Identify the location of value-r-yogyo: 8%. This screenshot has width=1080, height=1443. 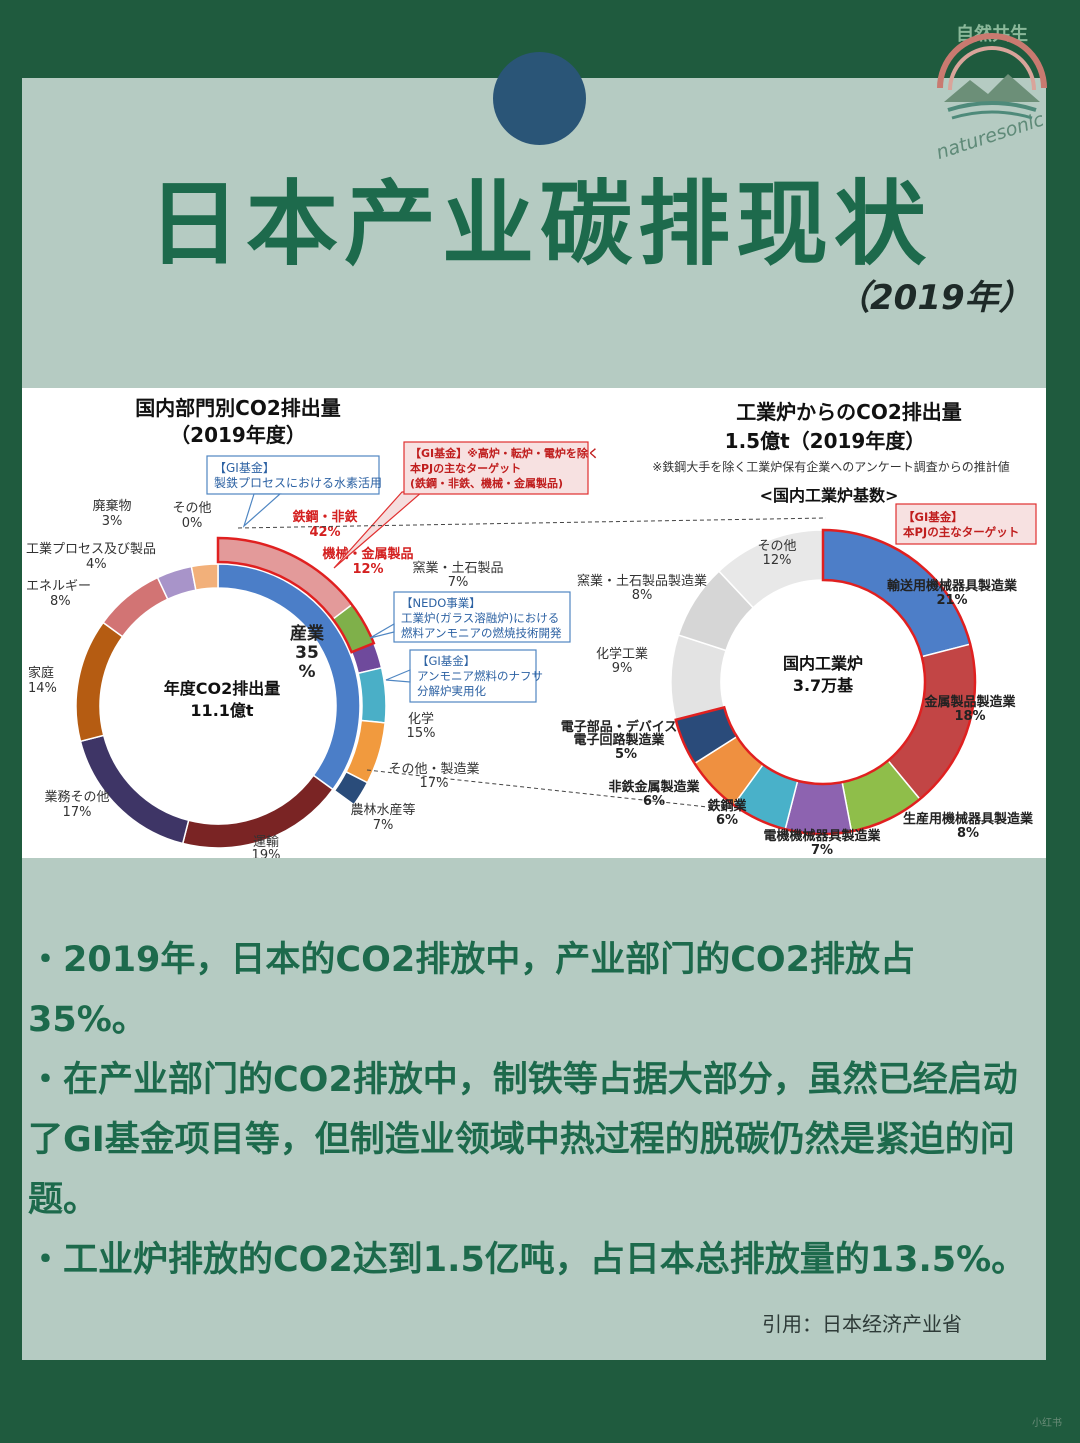
(642, 595).